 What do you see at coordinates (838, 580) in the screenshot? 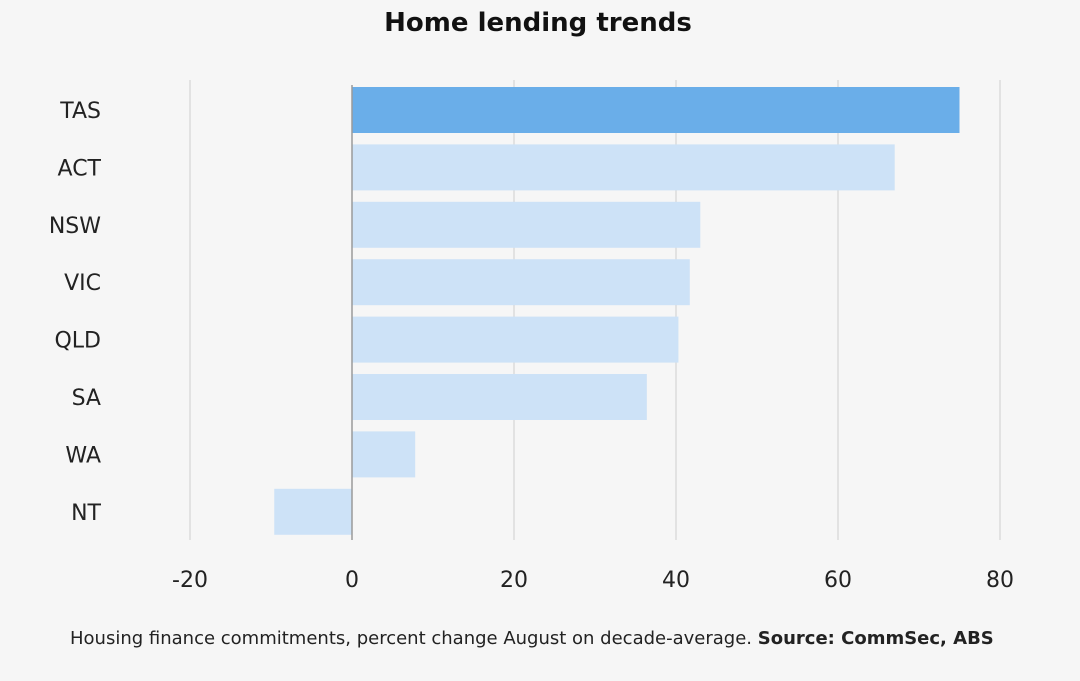
I see `tick-label: 60` at bounding box center [838, 580].